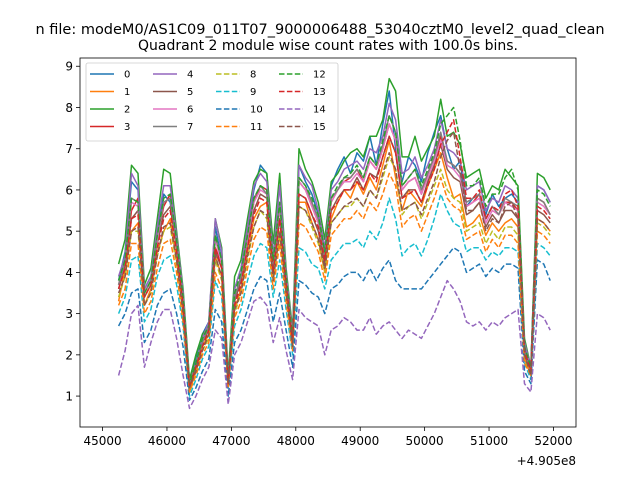 The width and height of the screenshot is (640, 480). I want to click on legend-label-10: 10, so click(256, 110).